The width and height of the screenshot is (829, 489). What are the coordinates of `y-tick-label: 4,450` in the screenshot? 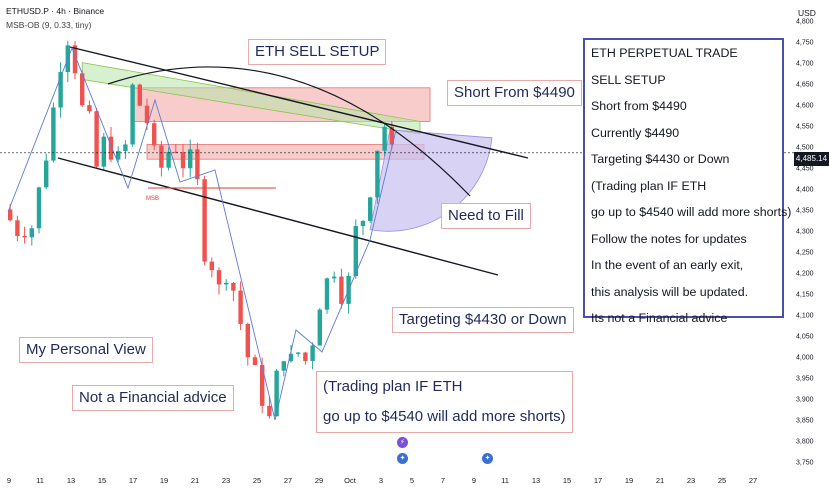 It's located at (805, 169).